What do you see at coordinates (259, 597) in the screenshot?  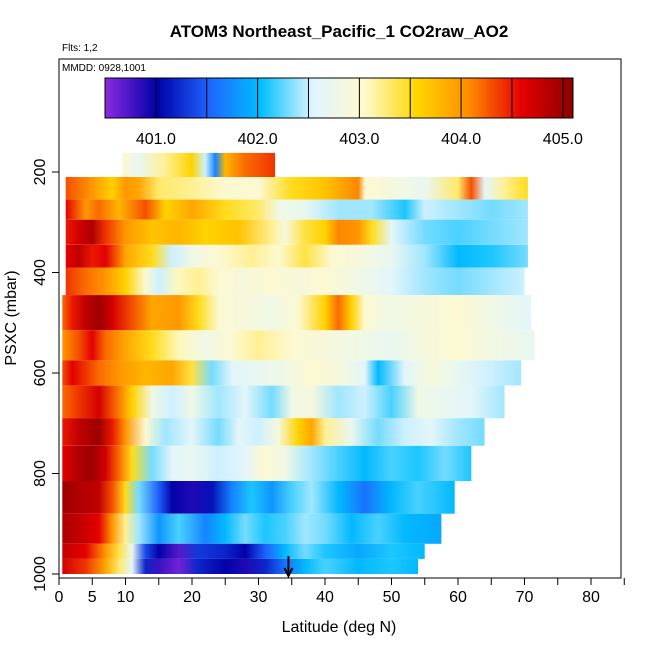 I see `x-tick-label: 30` at bounding box center [259, 597].